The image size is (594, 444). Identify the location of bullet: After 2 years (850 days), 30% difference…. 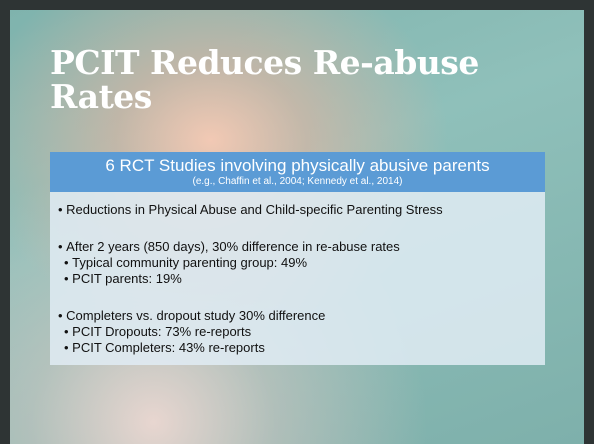
(233, 246).